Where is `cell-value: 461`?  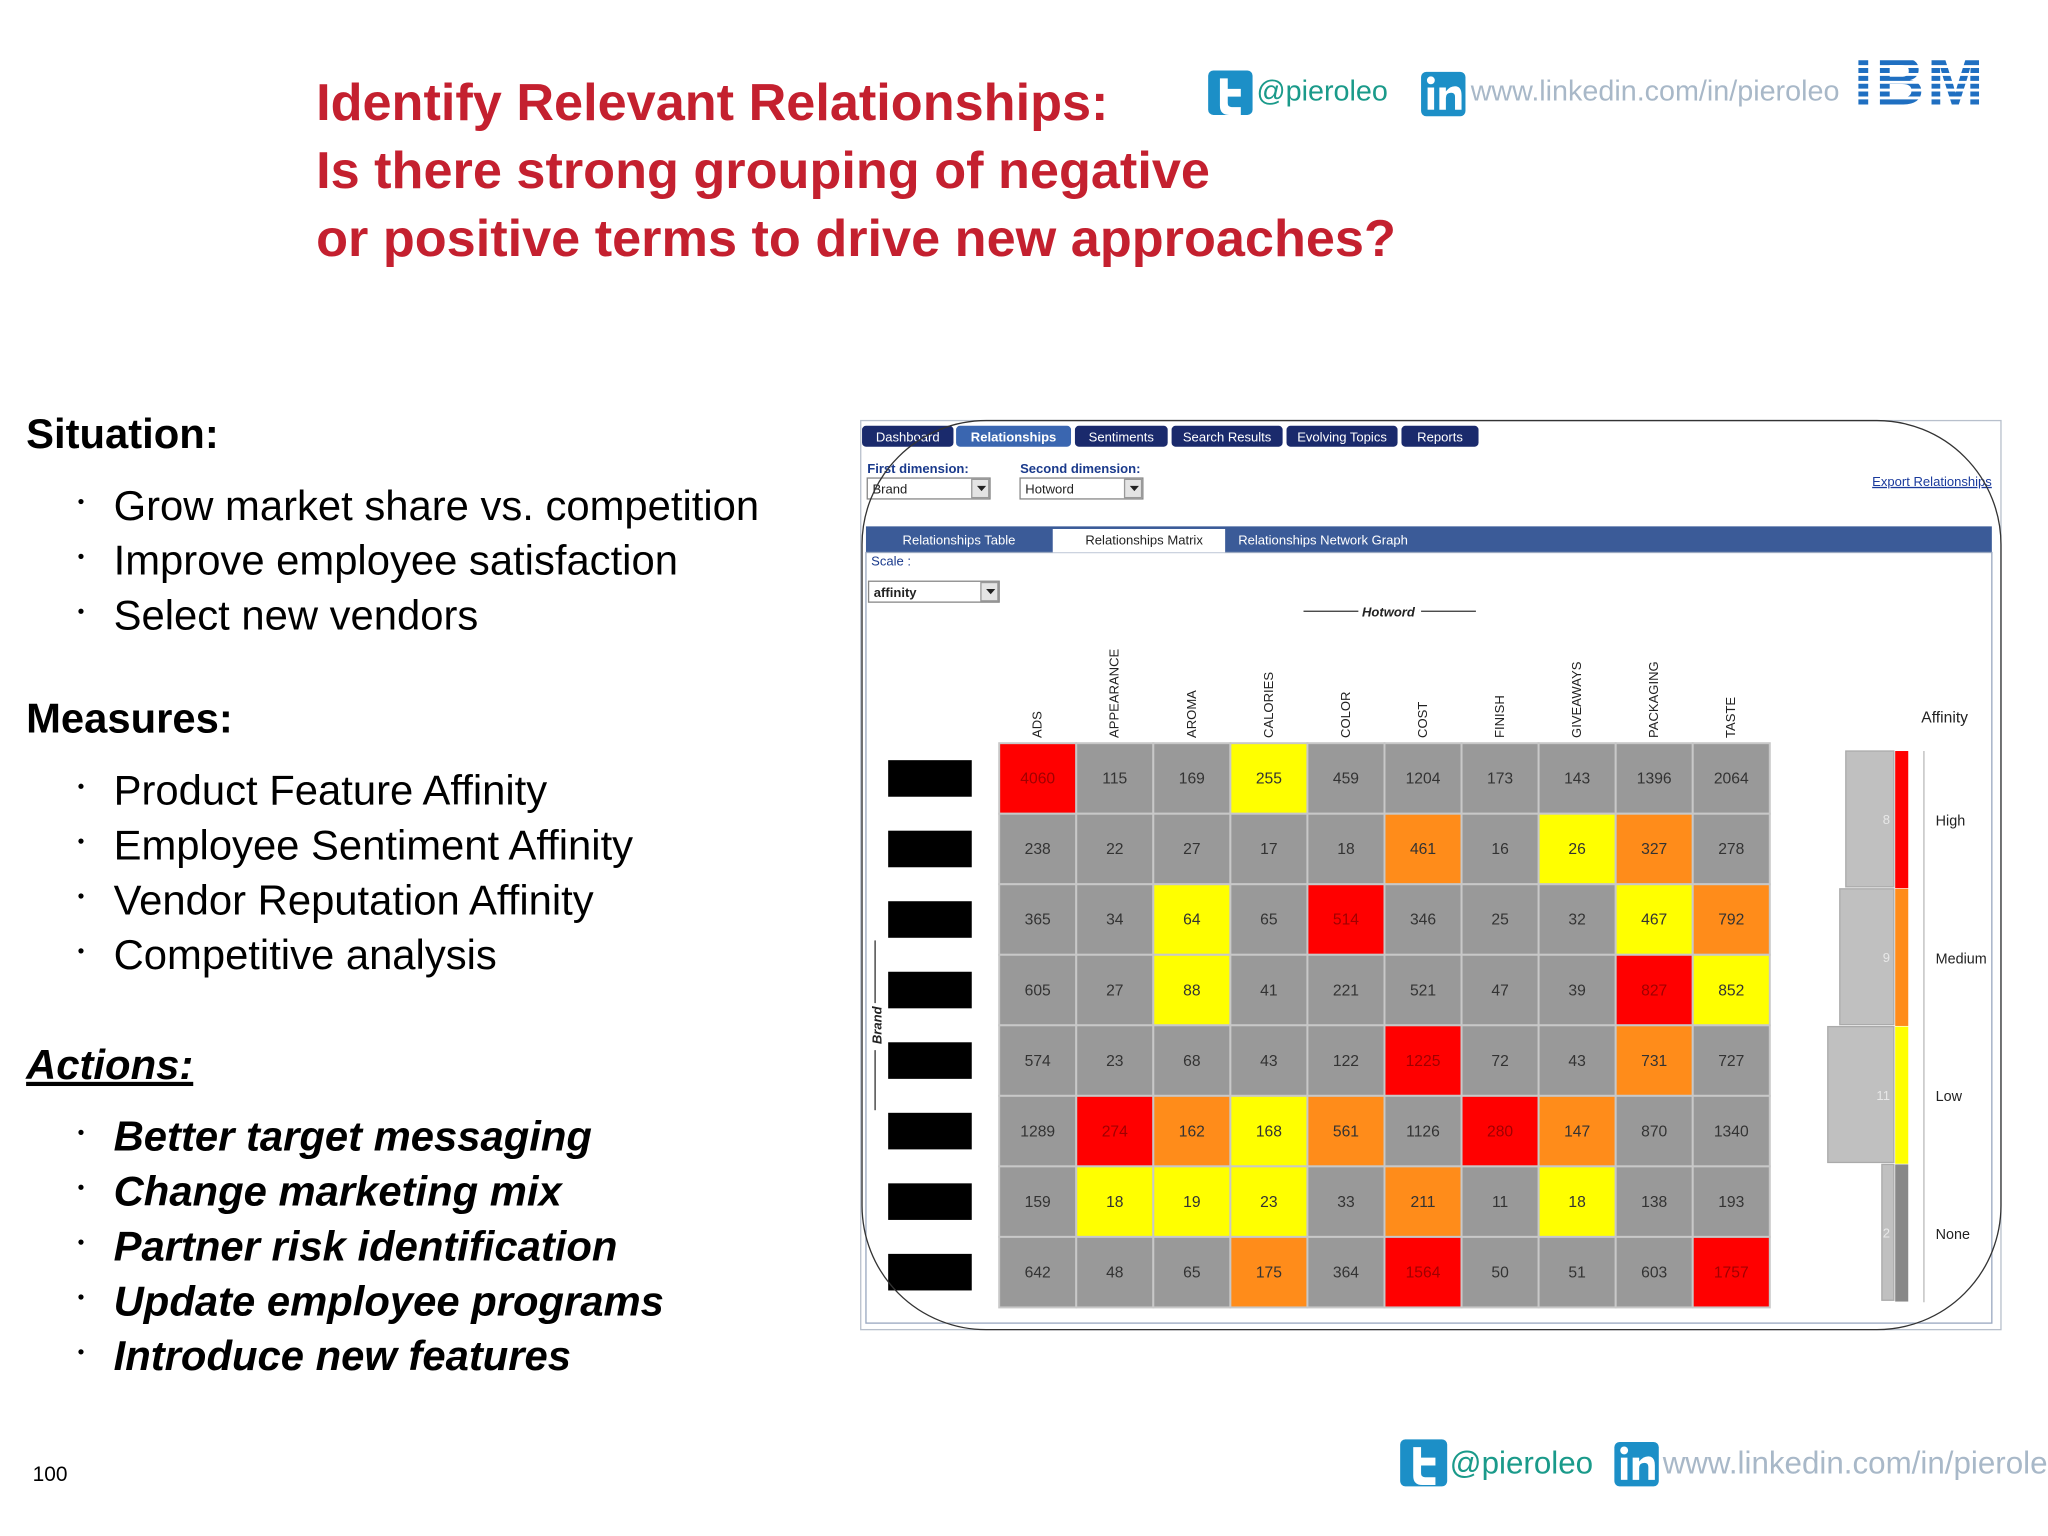
cell-value: 461 is located at coordinates (1423, 849).